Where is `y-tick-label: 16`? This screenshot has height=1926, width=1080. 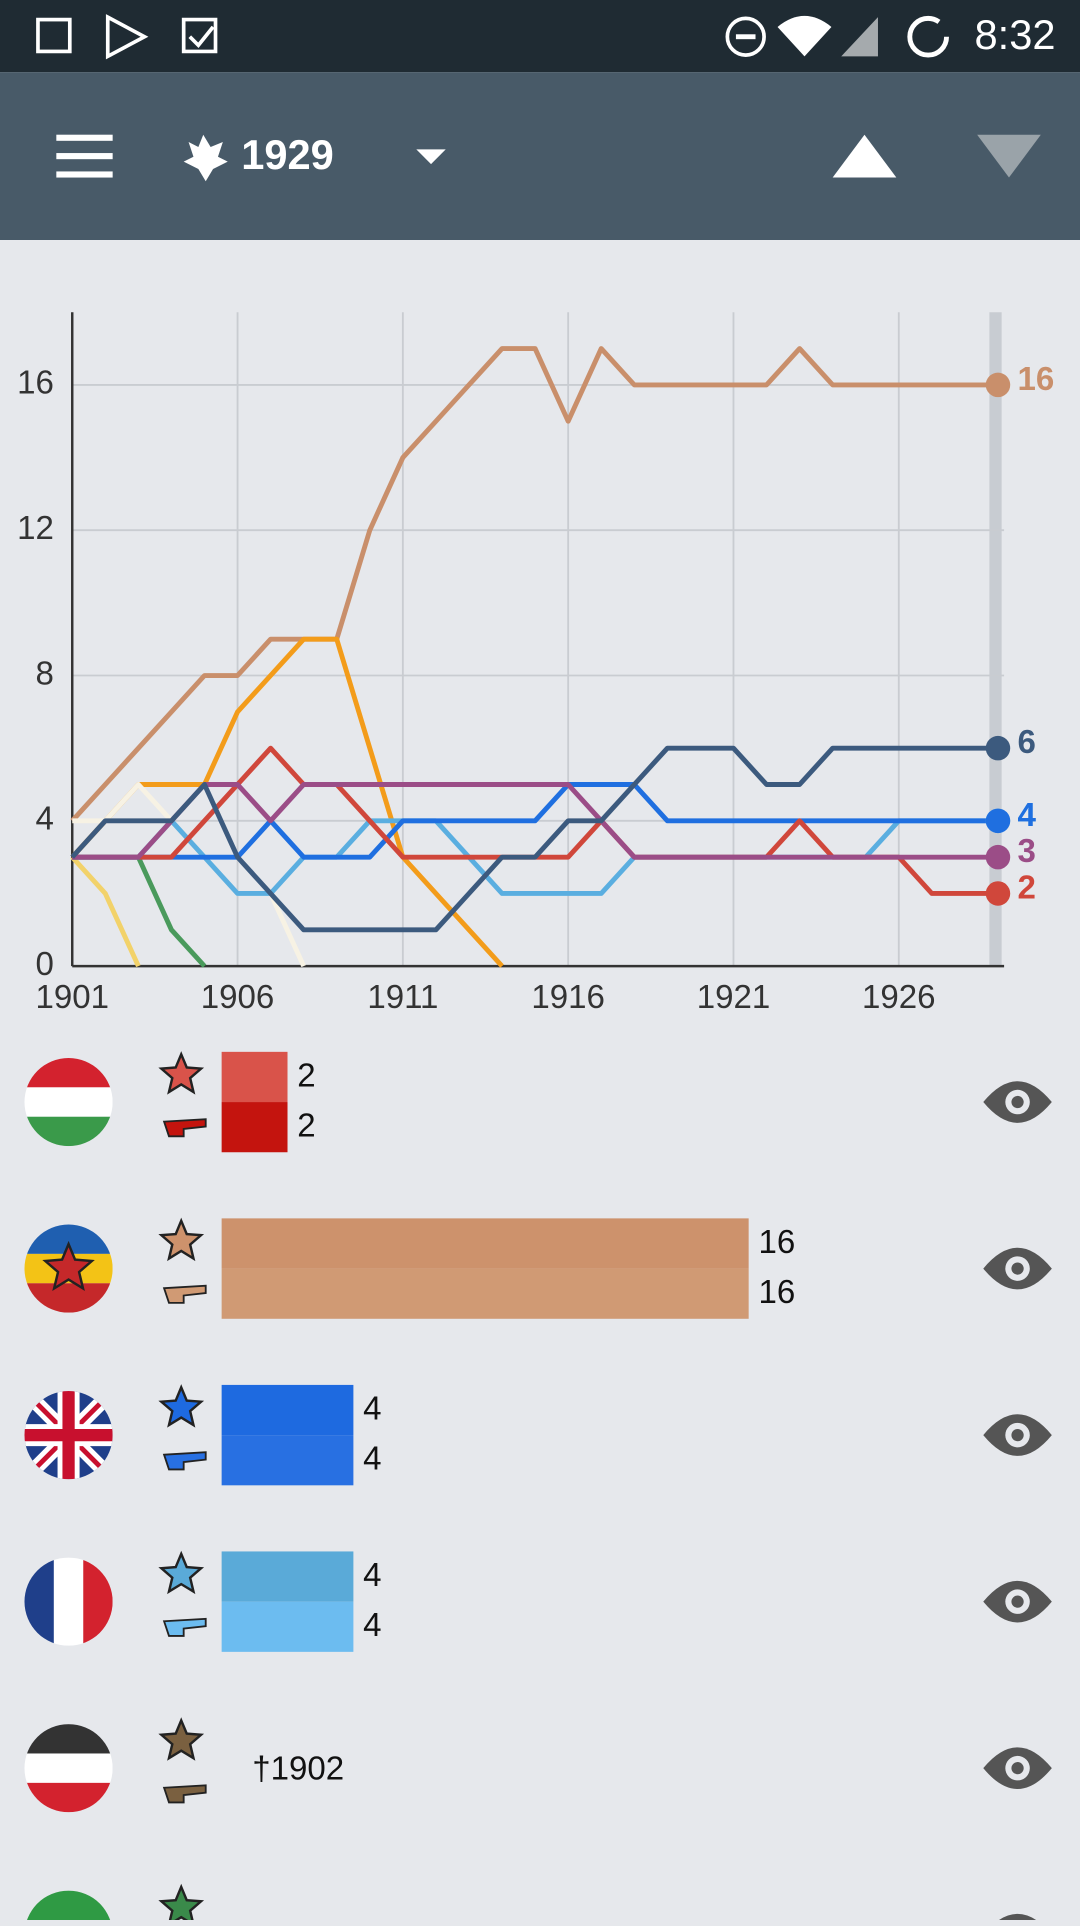
y-tick-label: 16 is located at coordinates (35, 383).